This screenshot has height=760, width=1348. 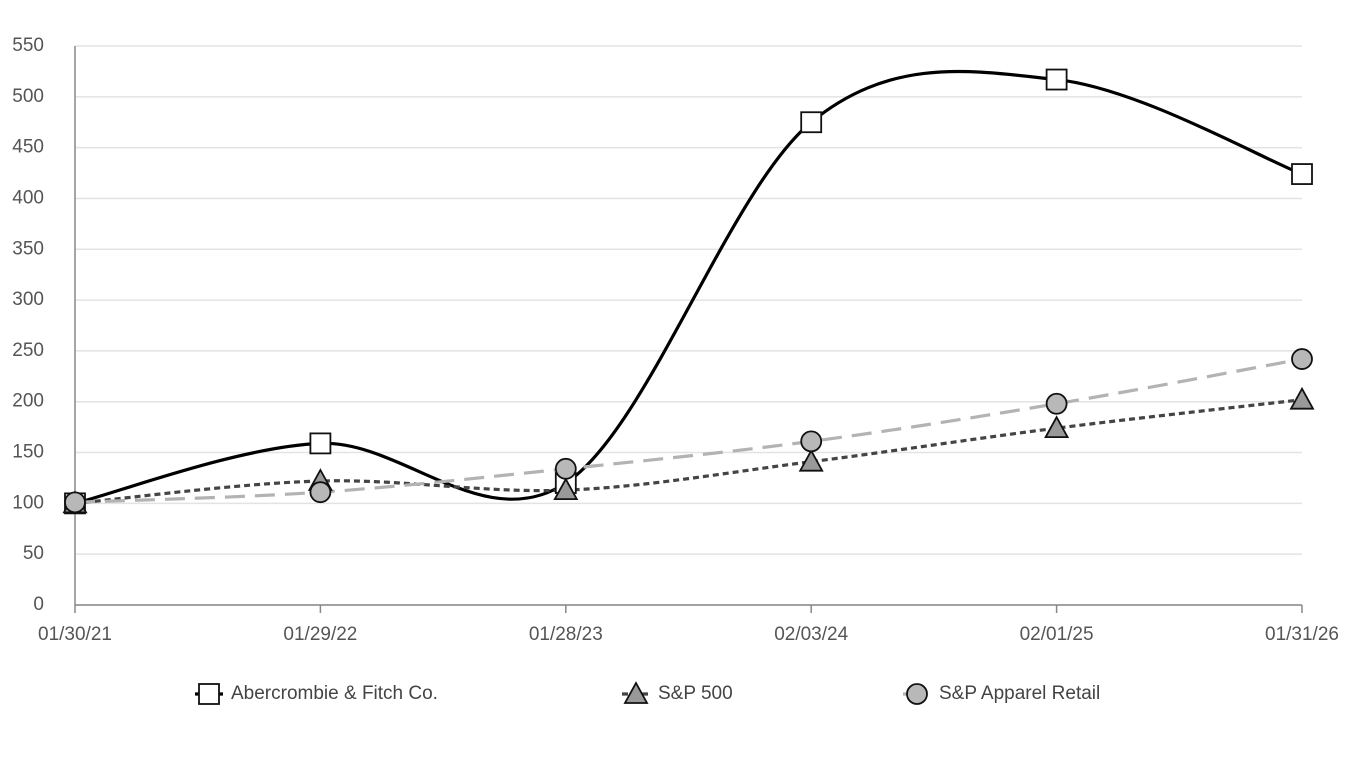 I want to click on x-tick-label: 01/30/21, so click(x=75, y=634).